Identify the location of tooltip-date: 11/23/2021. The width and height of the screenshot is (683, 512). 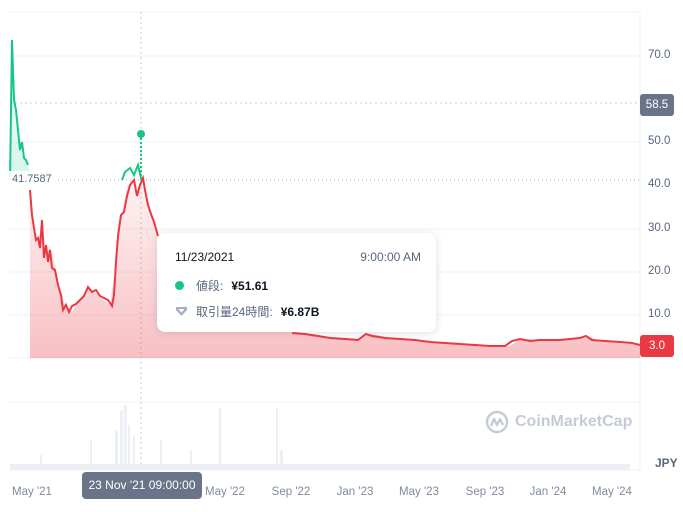
(205, 257).